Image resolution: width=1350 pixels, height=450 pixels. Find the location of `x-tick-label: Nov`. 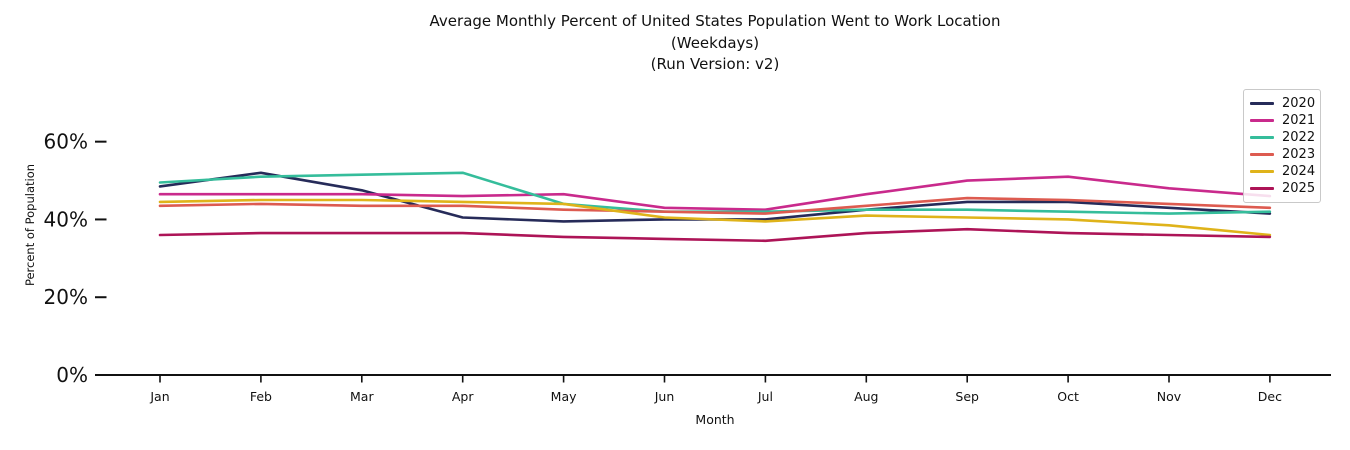

x-tick-label: Nov is located at coordinates (1169, 396).